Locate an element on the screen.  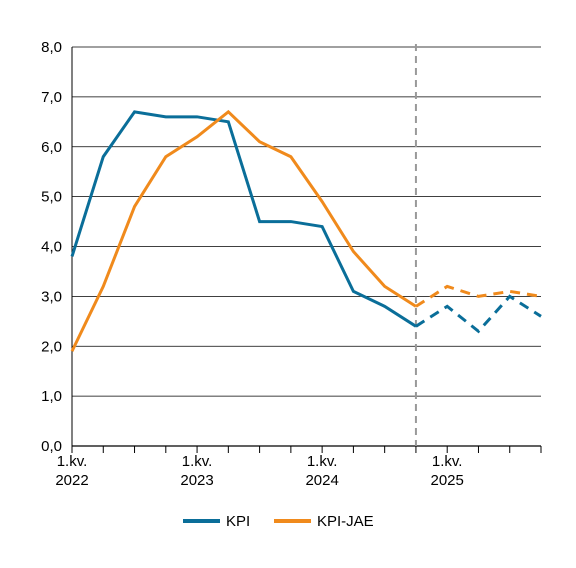
y-tick-label: 5,0 is located at coordinates (51, 197).